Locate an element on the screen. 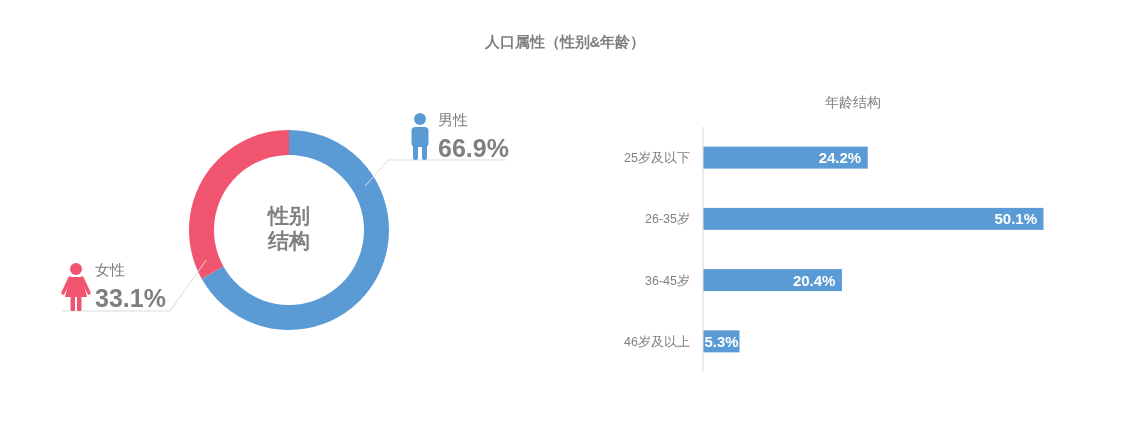 This screenshot has height=433, width=1130. title: 性别结构 is located at coordinates (289, 228).